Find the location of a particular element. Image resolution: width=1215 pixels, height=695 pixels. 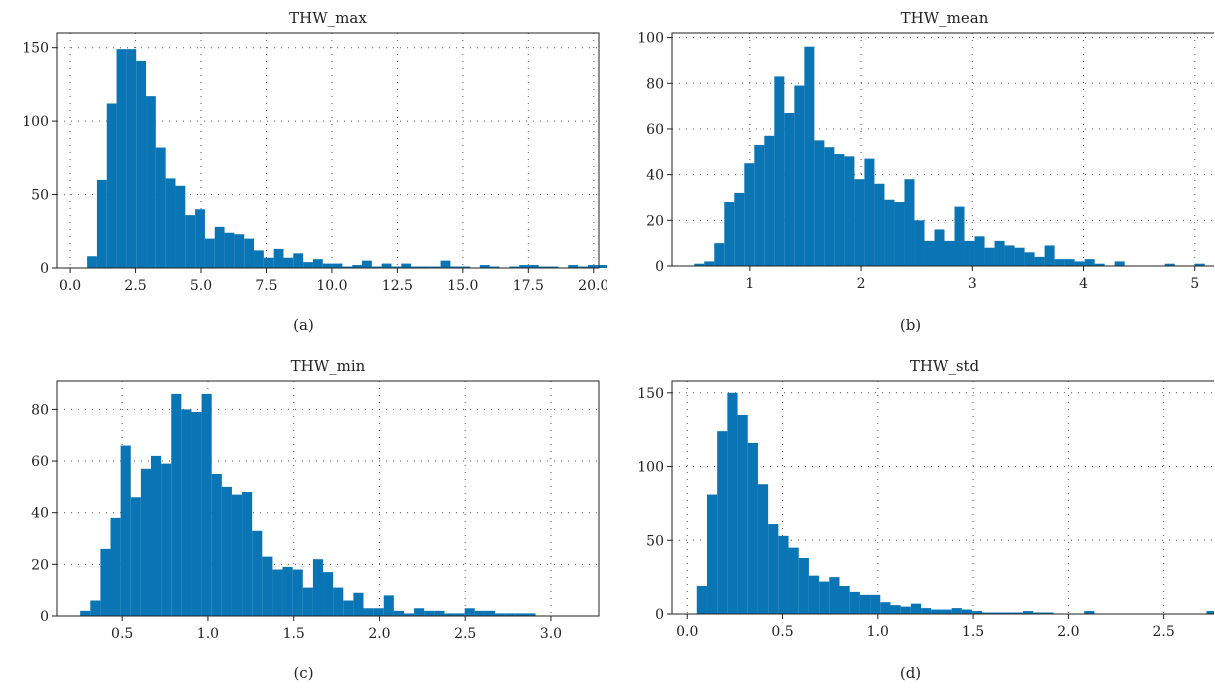

y-tick-label: 150 is located at coordinates (650, 394).